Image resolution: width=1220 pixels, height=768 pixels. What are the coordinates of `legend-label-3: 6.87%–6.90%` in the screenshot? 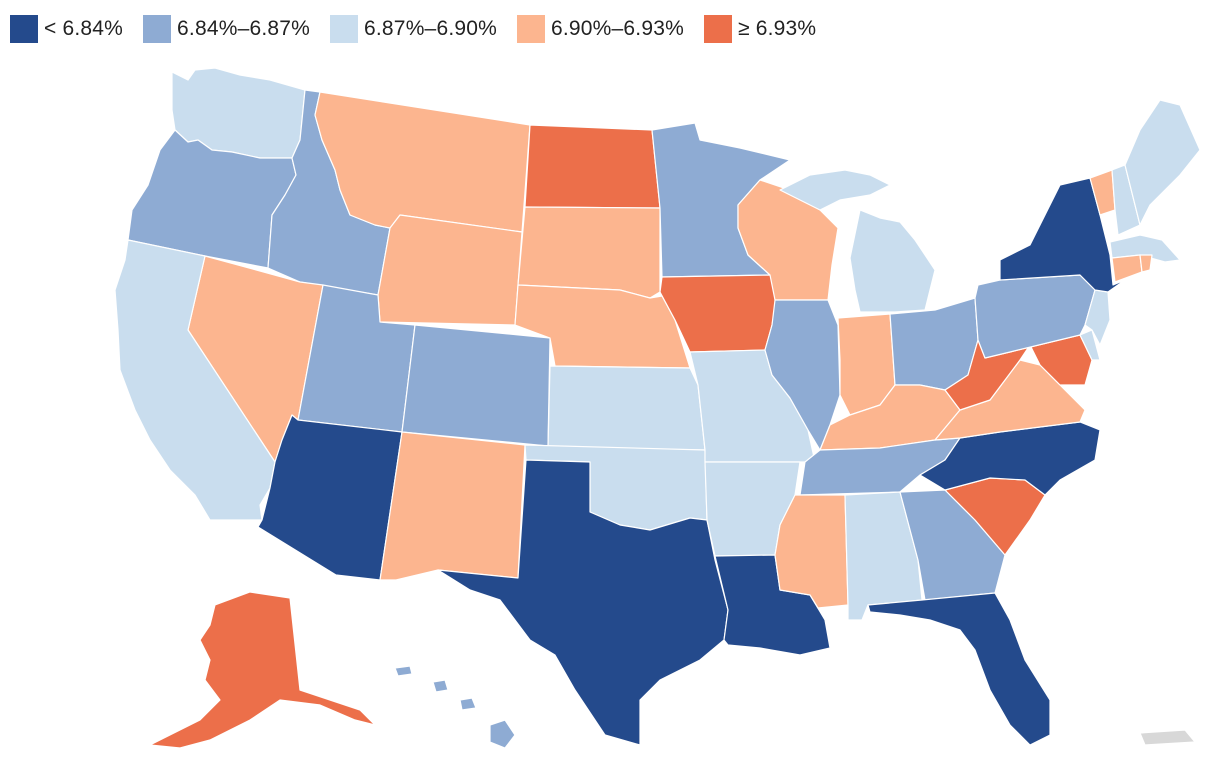 It's located at (430, 28).